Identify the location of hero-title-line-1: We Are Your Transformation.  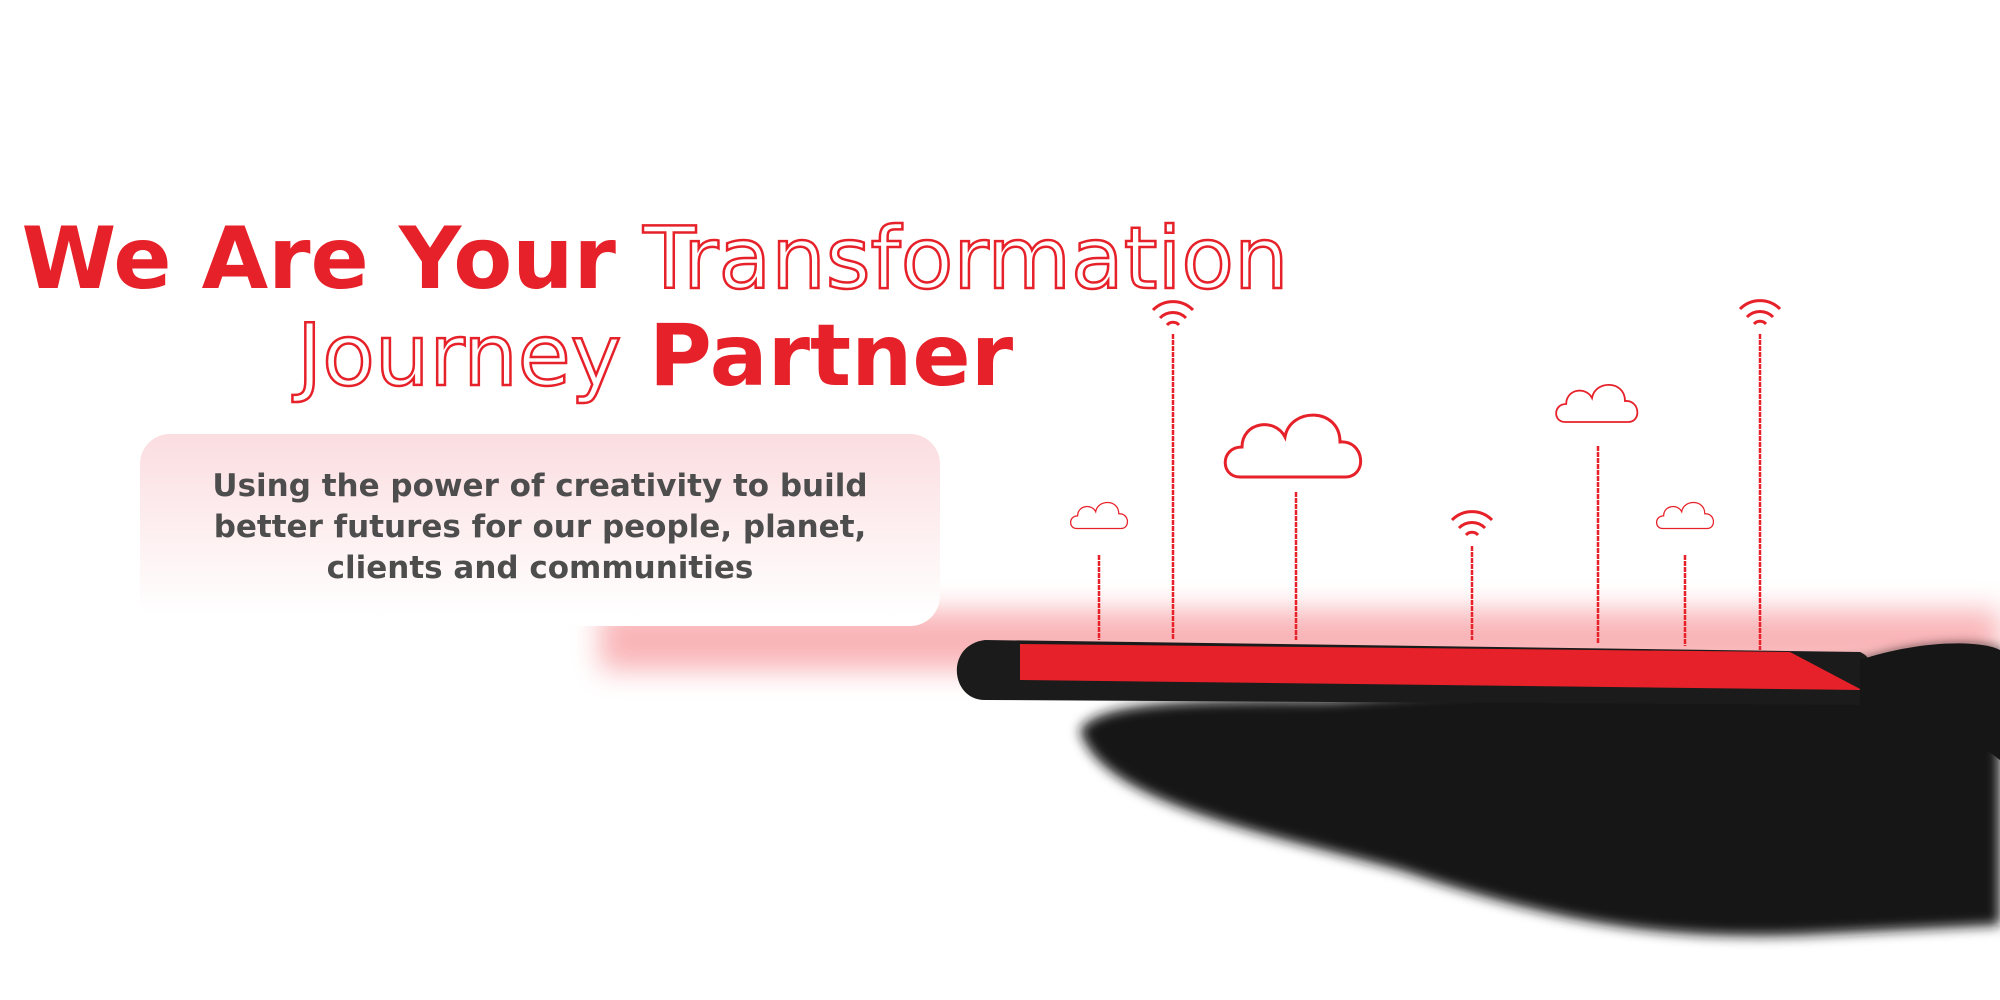
(655, 259).